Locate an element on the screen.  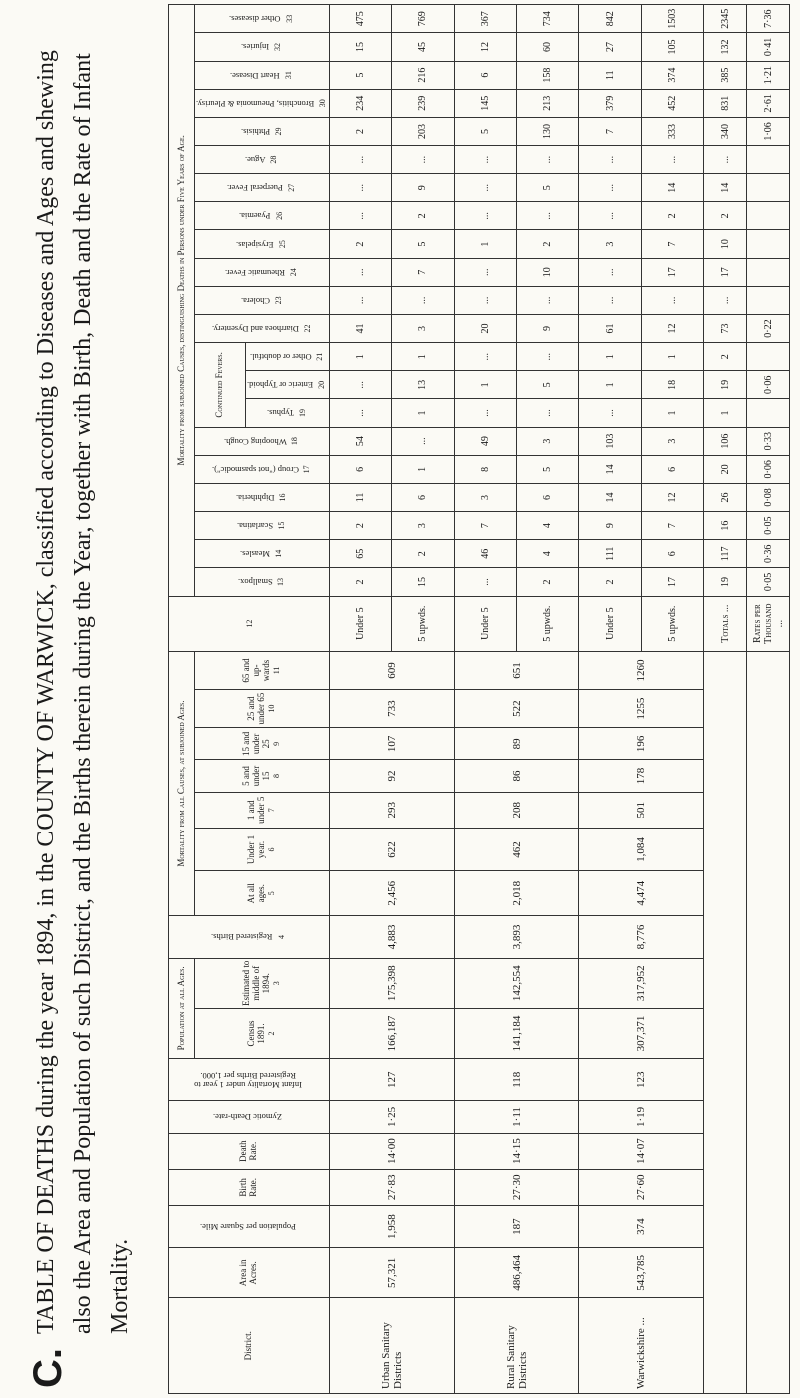
cause-header-label: Smallpox. is located at coordinates (255, 582).